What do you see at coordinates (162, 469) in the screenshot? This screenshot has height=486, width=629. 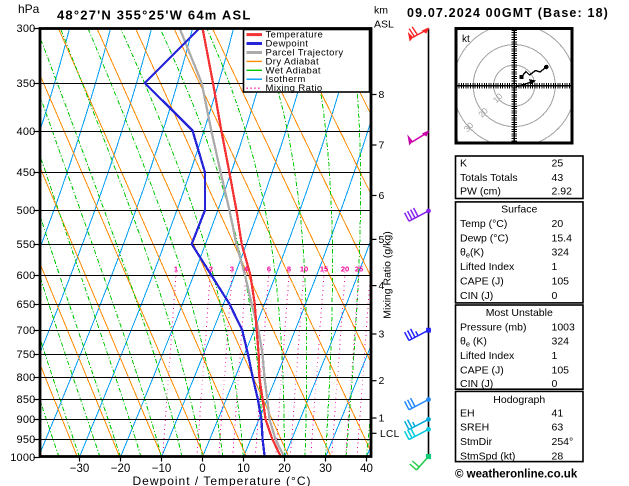 I see `svg-text: −10` at bounding box center [162, 469].